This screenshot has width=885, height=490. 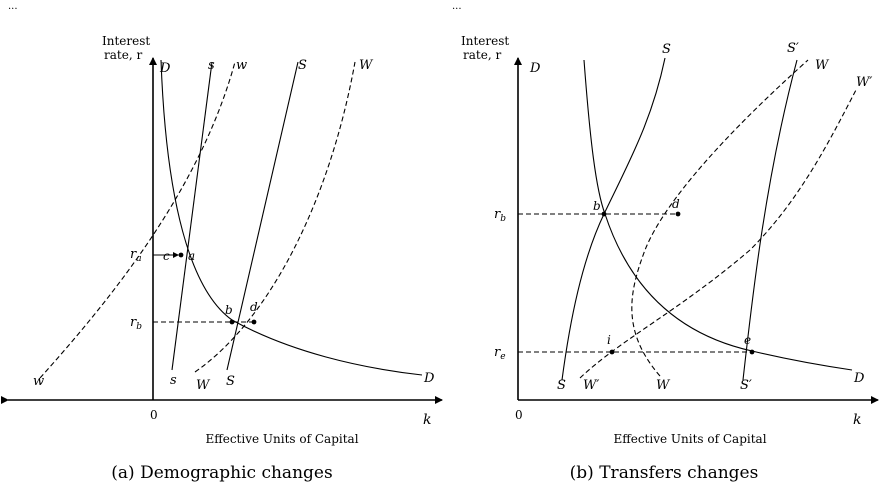 I want to click on point-d, so click(x=254, y=322).